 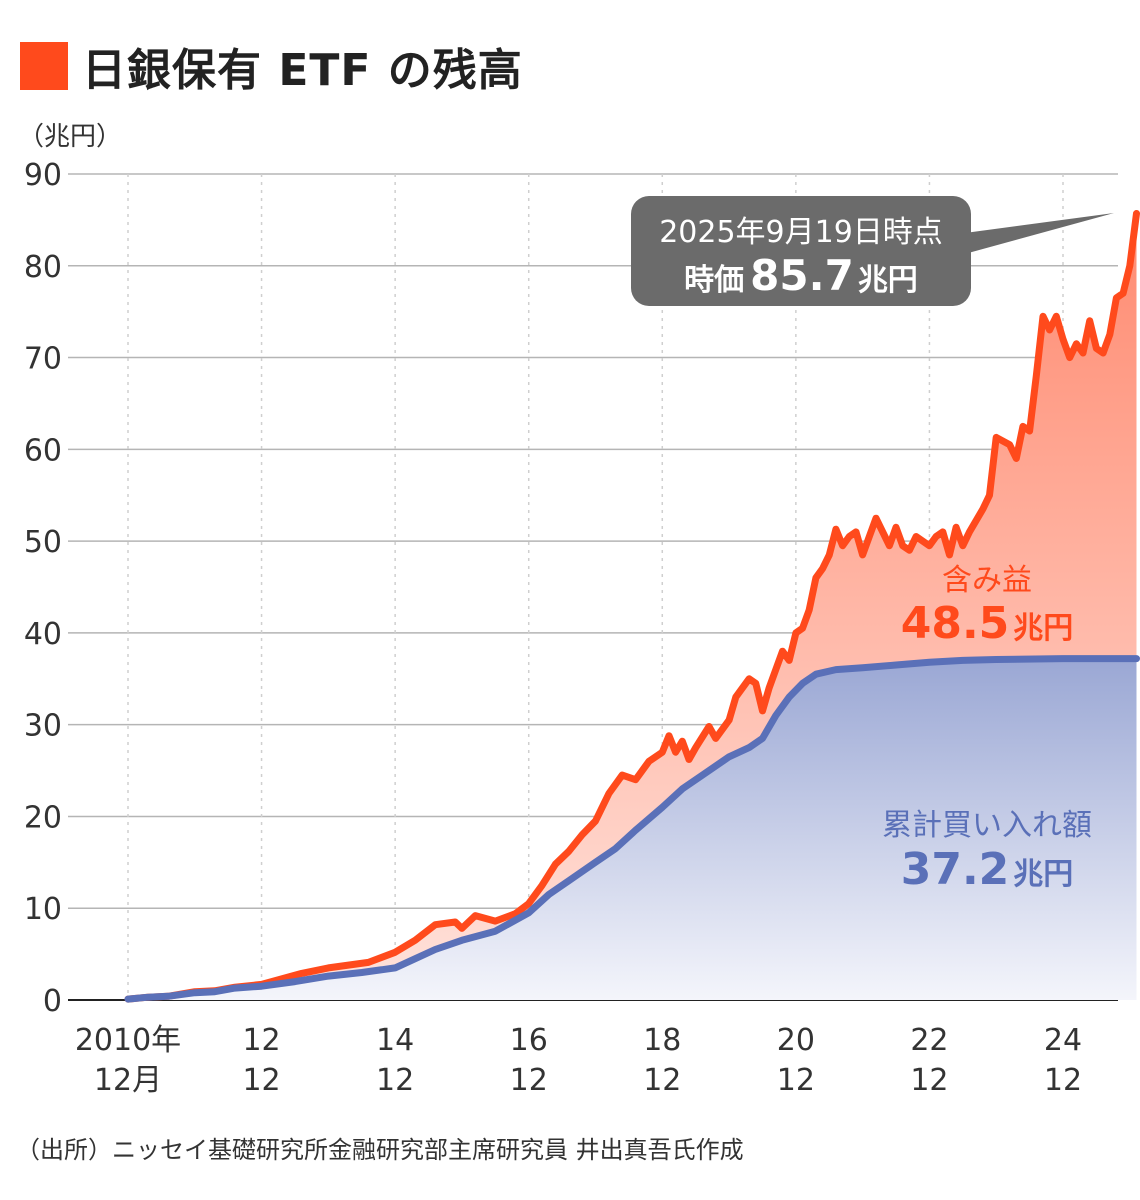 I want to click on x-tick-label: 20, so click(x=796, y=1040).